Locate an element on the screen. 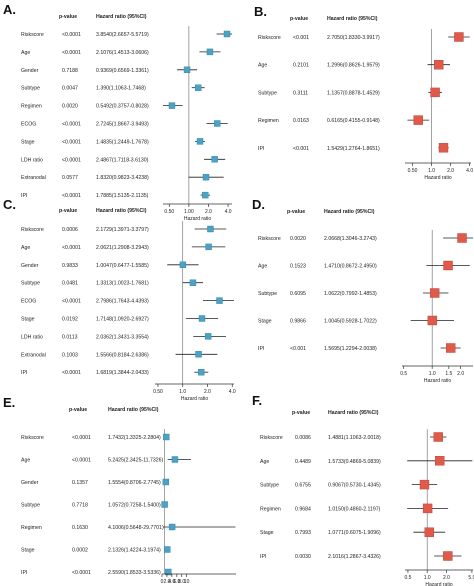 This screenshot has height=586, width=474. row-p-value: 0.1003 is located at coordinates (70, 355).